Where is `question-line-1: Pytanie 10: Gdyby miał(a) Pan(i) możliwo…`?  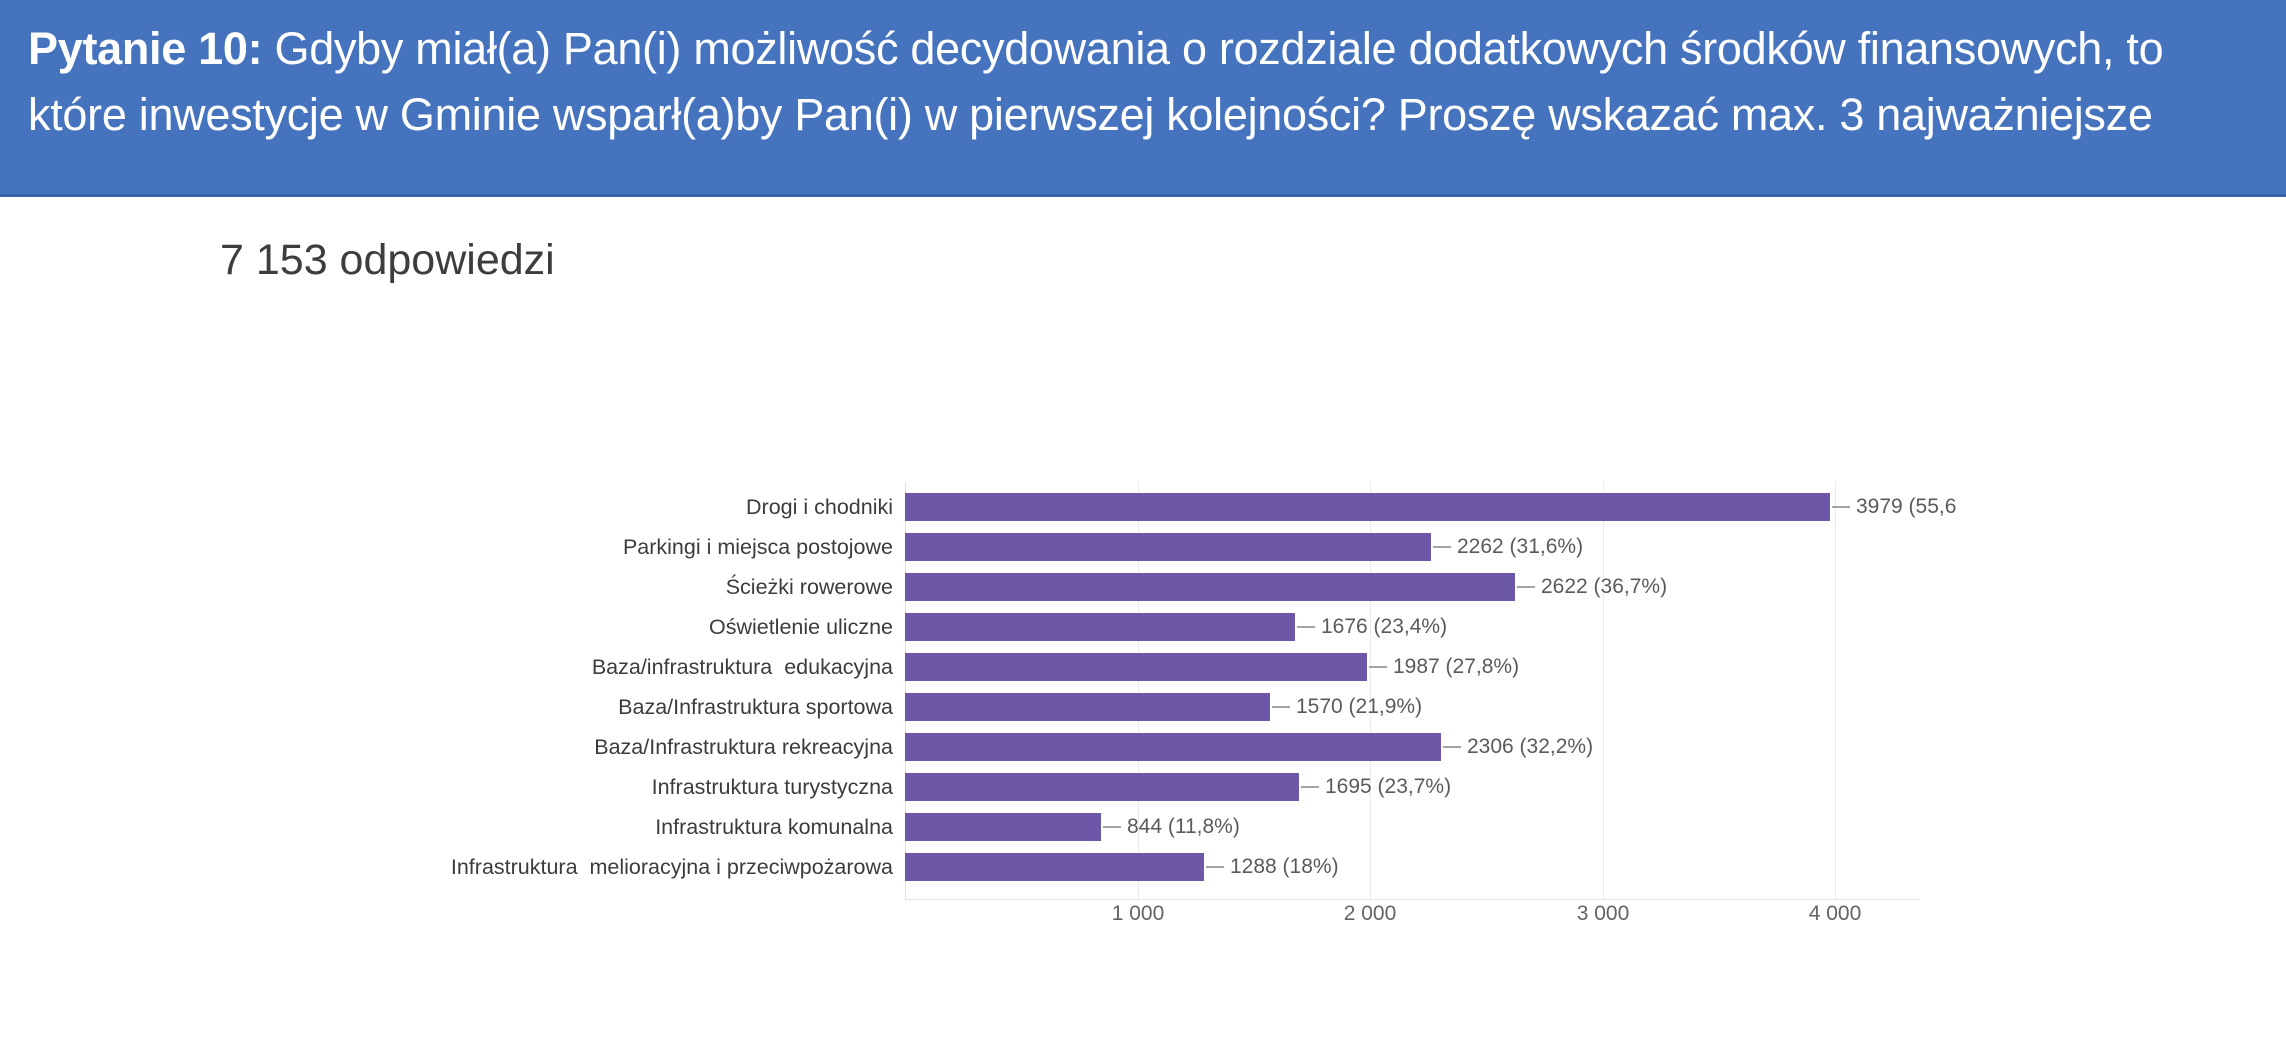
question-line-1: Pytanie 10: Gdyby miał(a) Pan(i) możliwo… is located at coordinates (1143, 49).